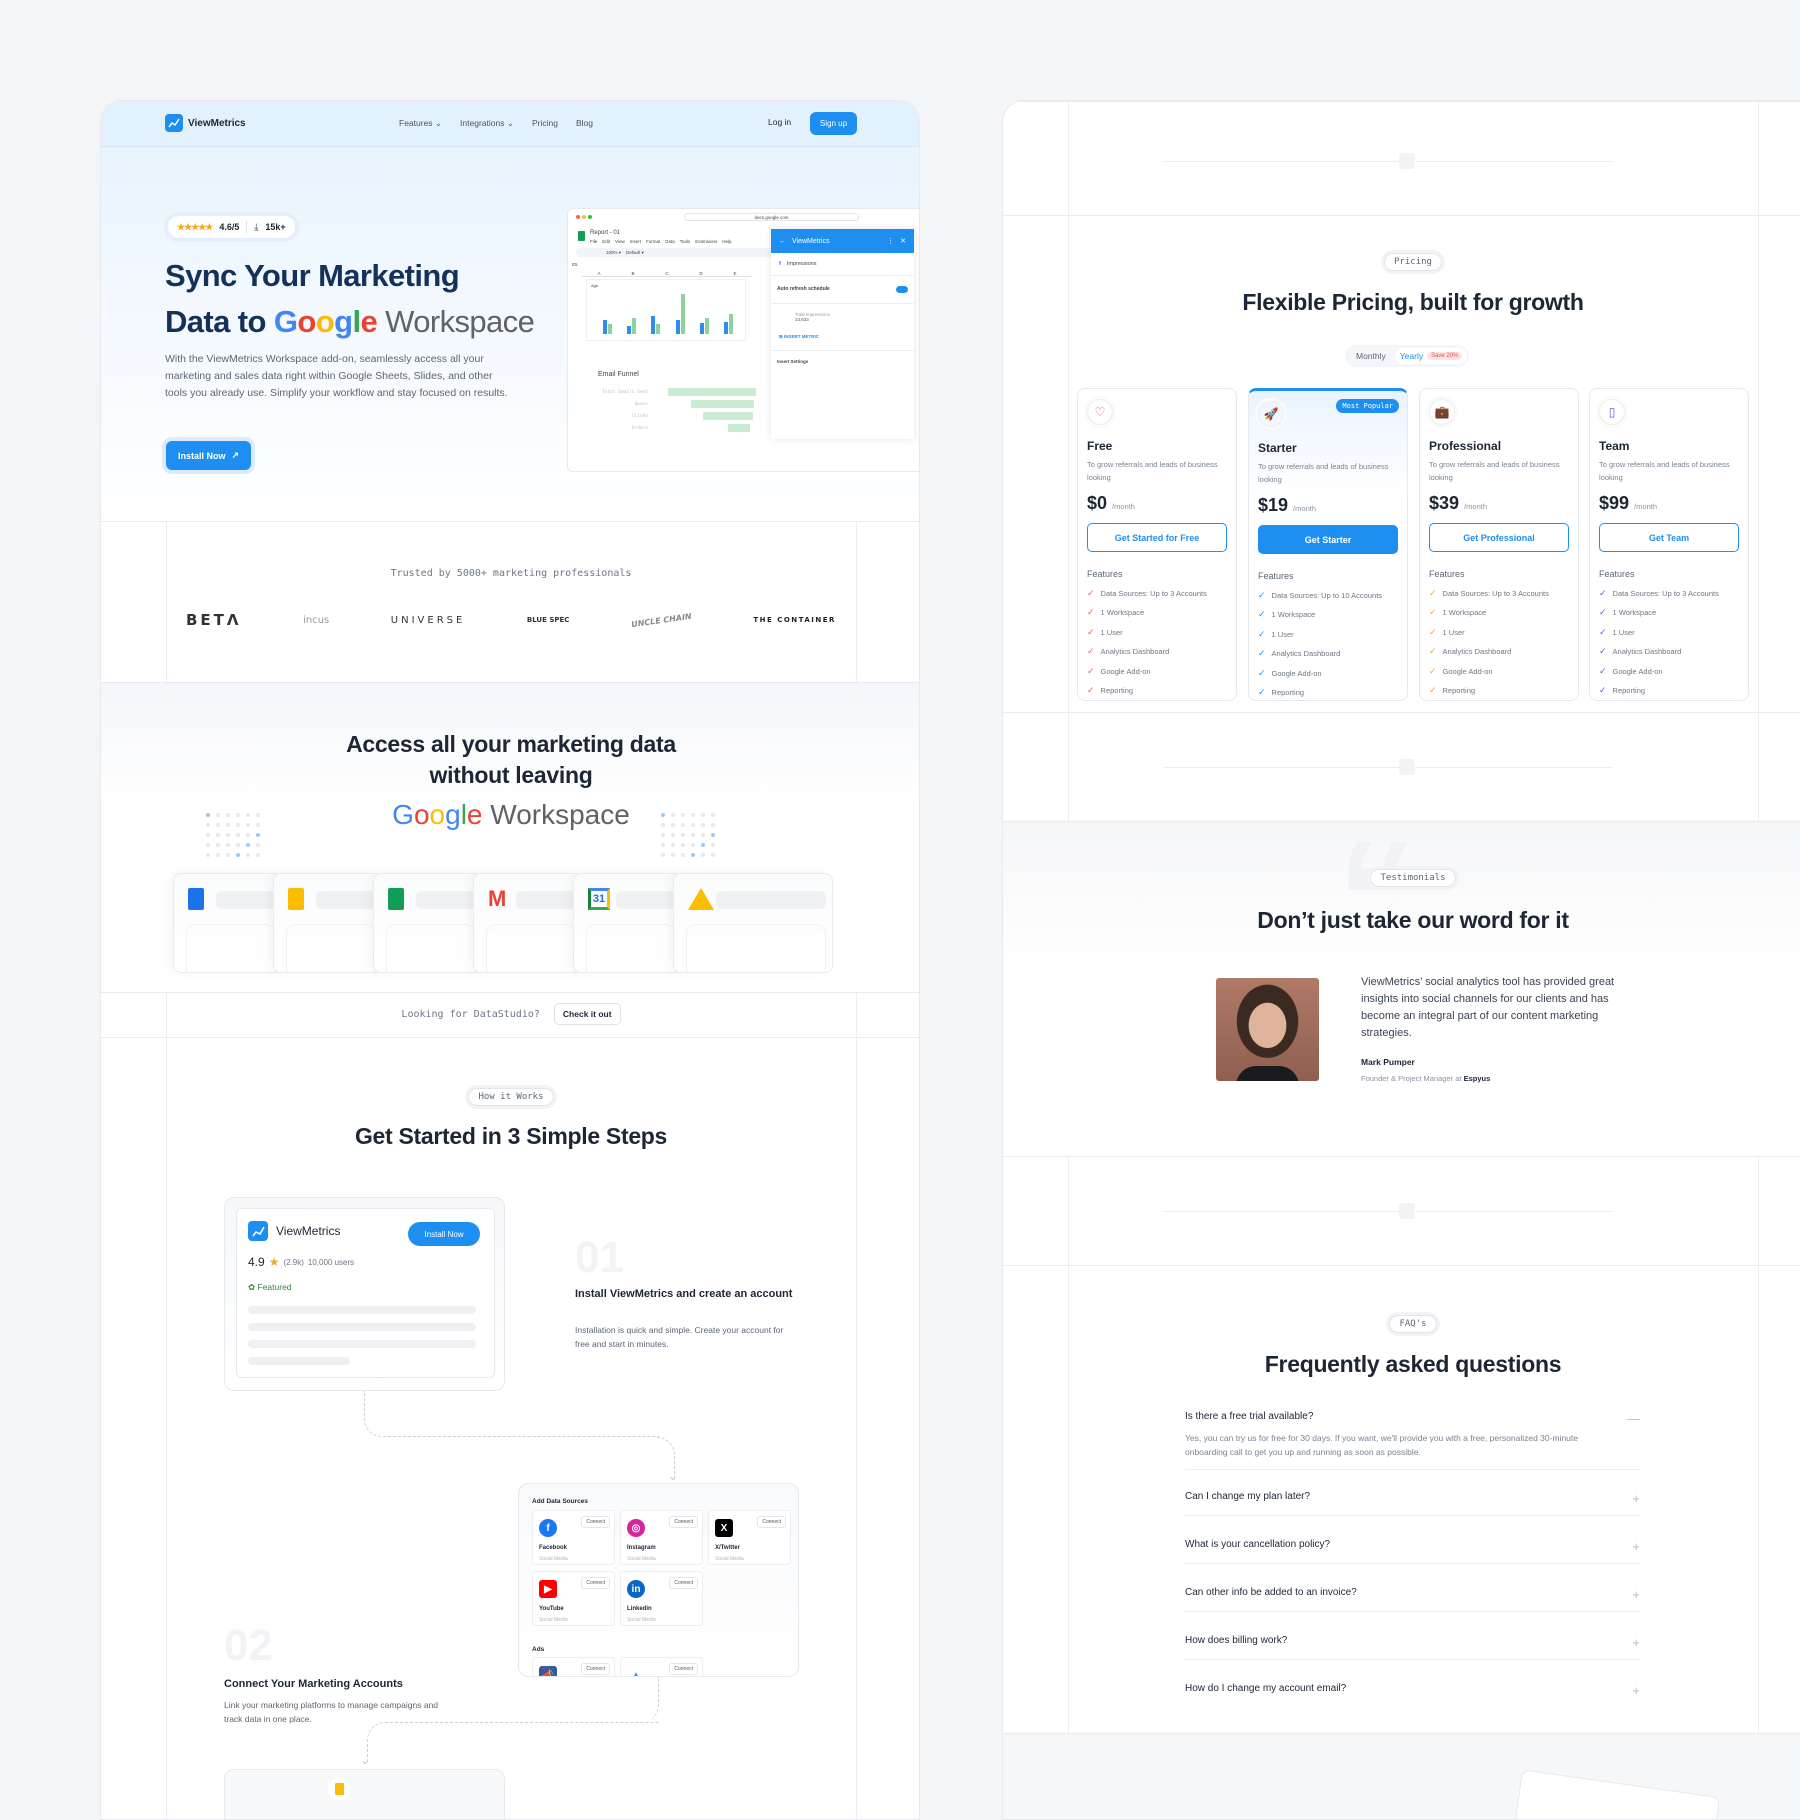 This screenshot has height=1820, width=1800. What do you see at coordinates (842, 340) in the screenshot?
I see `insert-metric-button: ⊞ INSERT METRIC` at bounding box center [842, 340].